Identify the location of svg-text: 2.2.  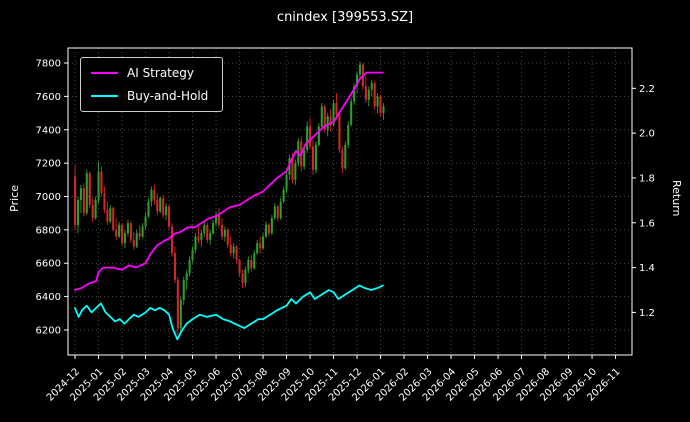
(647, 89).